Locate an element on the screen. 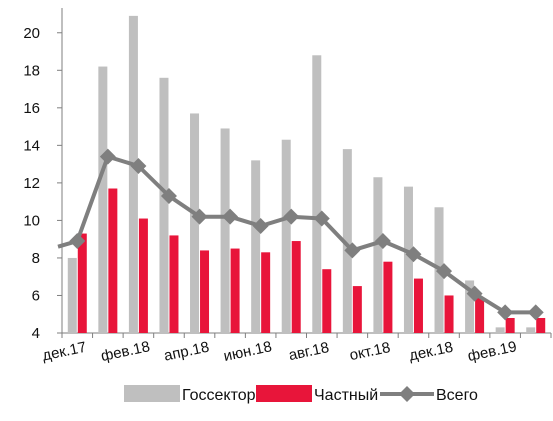 Image resolution: width=553 pixels, height=421 pixels. x-tick-label: окт.18 is located at coordinates (370, 351).